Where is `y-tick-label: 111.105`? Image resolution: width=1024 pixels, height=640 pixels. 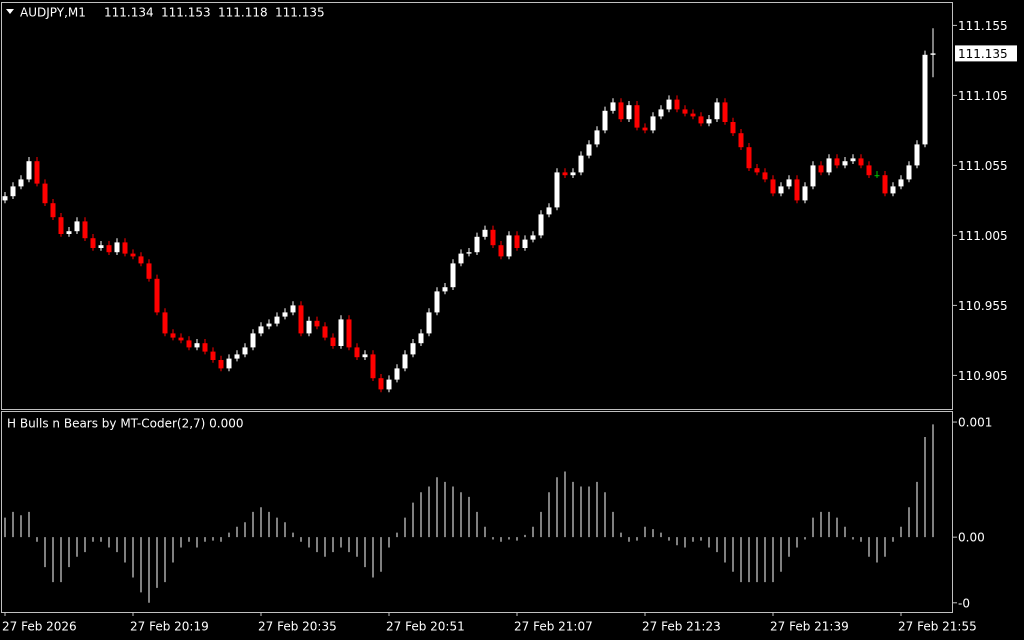
y-tick-label: 111.105 is located at coordinates (983, 96).